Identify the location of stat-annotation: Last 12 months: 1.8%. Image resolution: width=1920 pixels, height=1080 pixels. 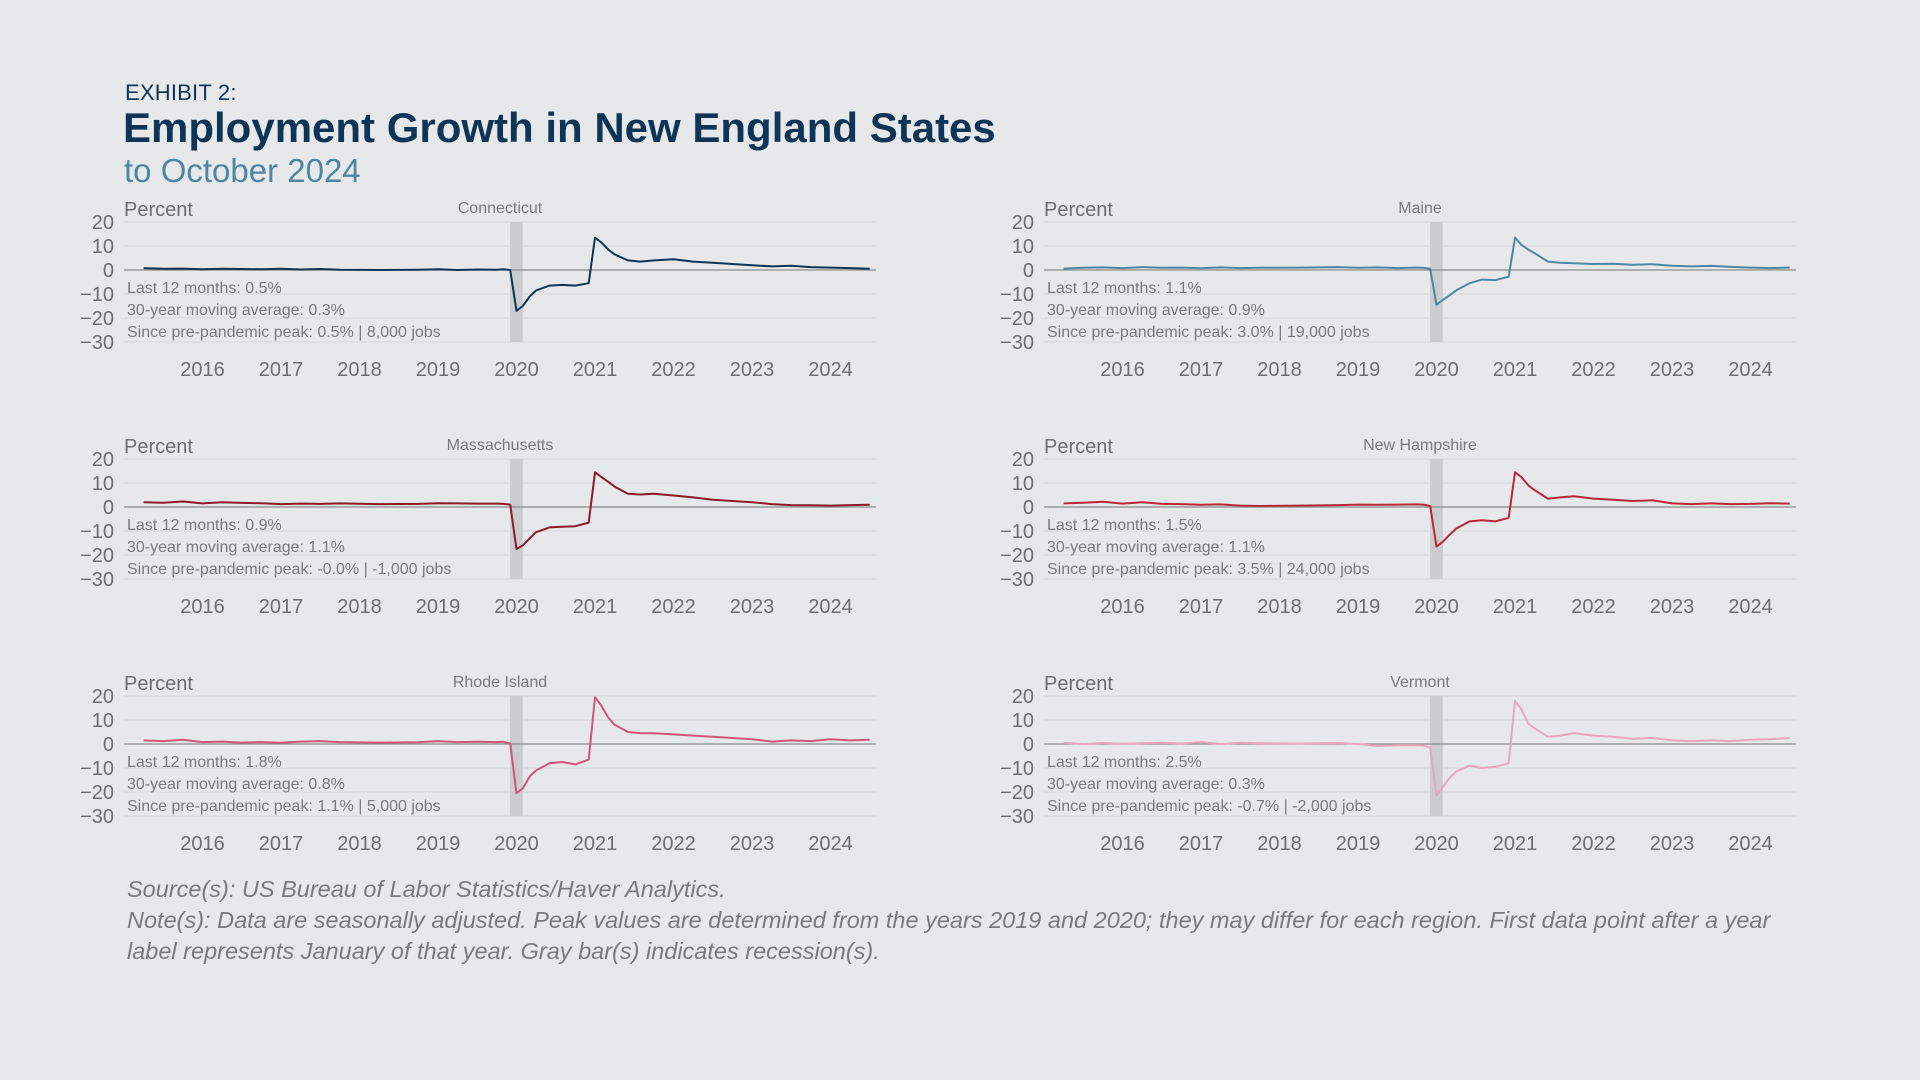
(204, 762).